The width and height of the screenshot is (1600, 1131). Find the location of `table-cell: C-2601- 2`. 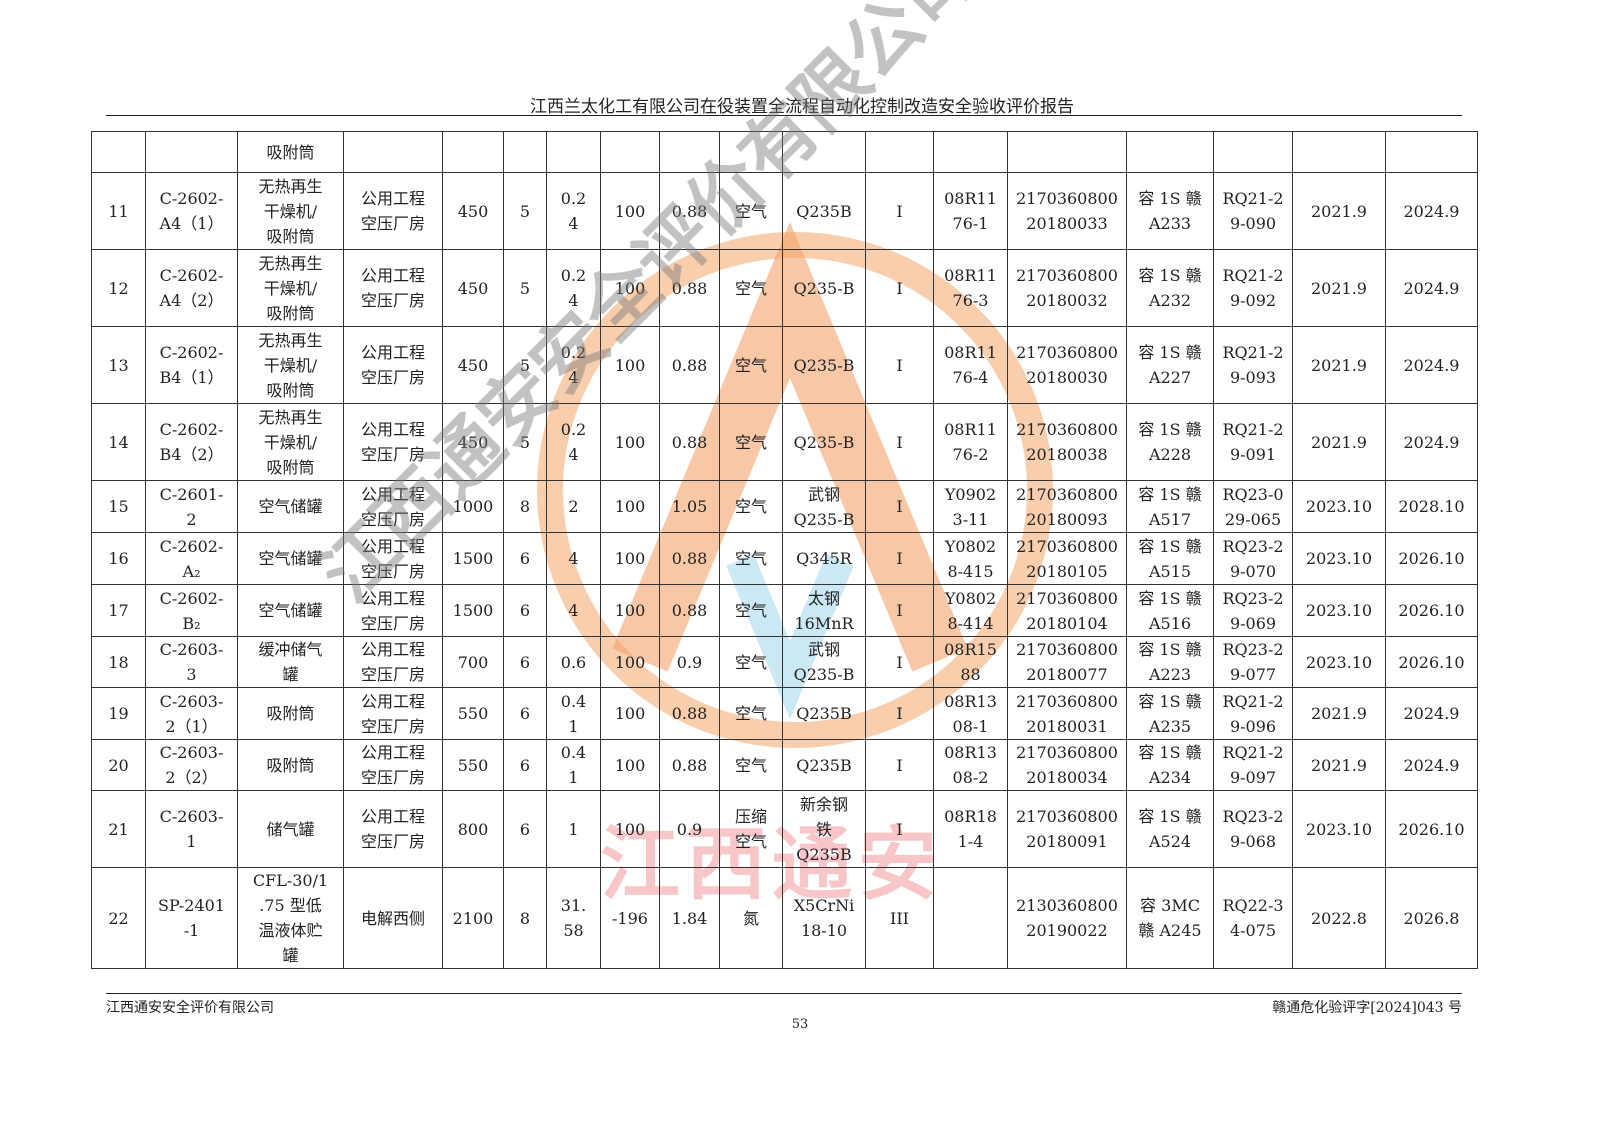

table-cell: C-2601- 2 is located at coordinates (191, 506).